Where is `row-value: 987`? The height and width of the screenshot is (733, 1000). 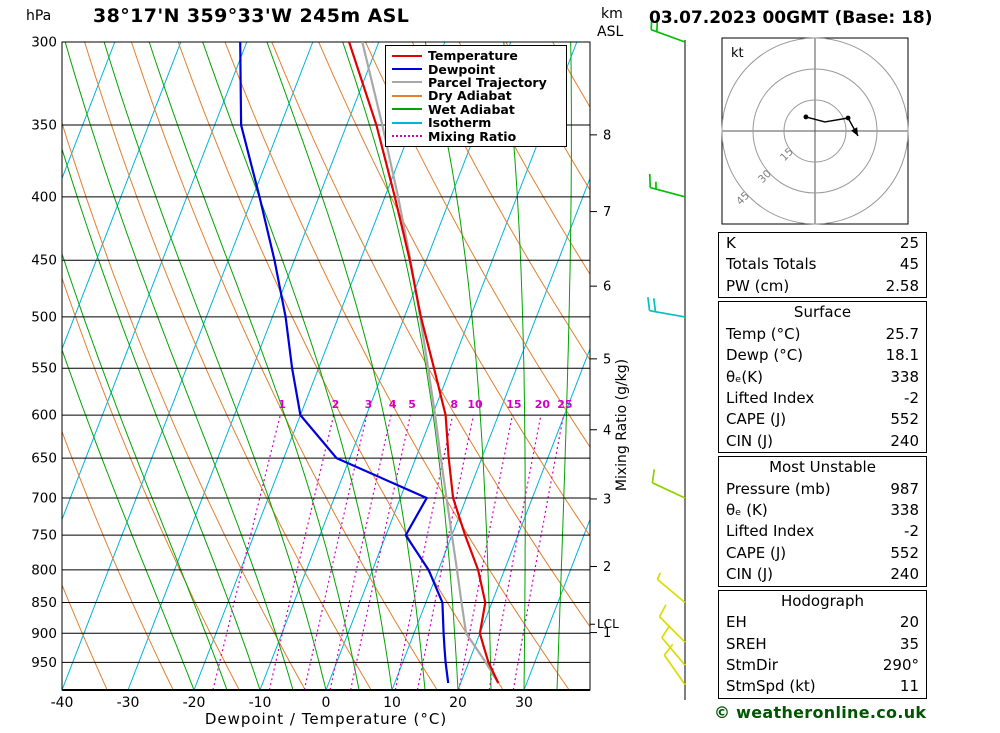 row-value: 987 is located at coordinates (904, 488).